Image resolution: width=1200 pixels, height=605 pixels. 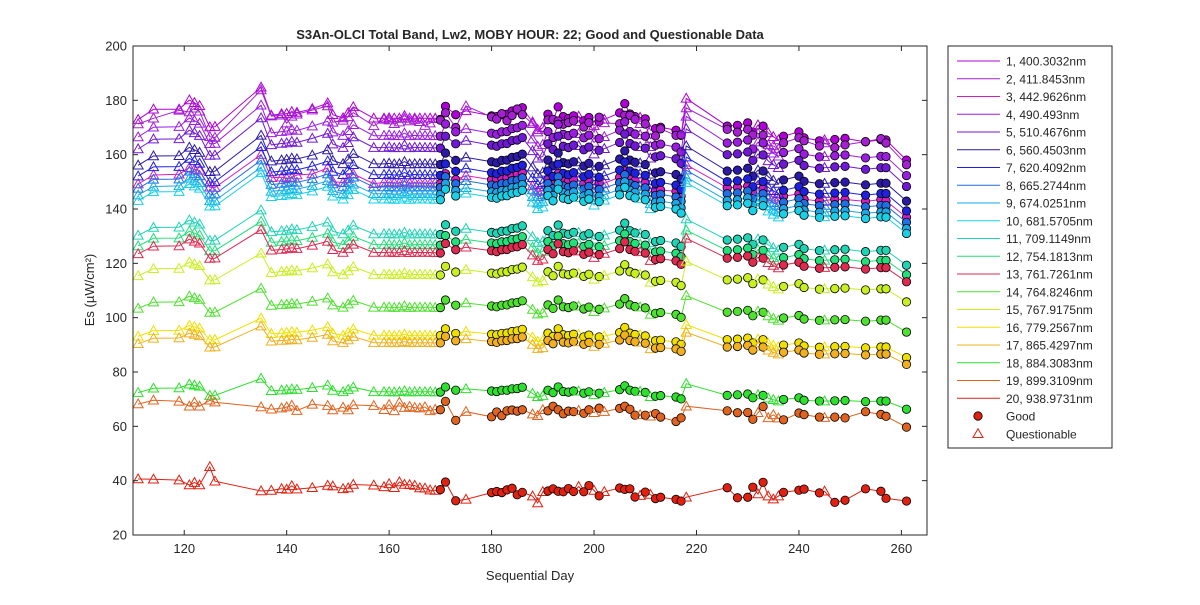 I want to click on legend-label: 3, 442.9626nm, so click(x=1046, y=97).